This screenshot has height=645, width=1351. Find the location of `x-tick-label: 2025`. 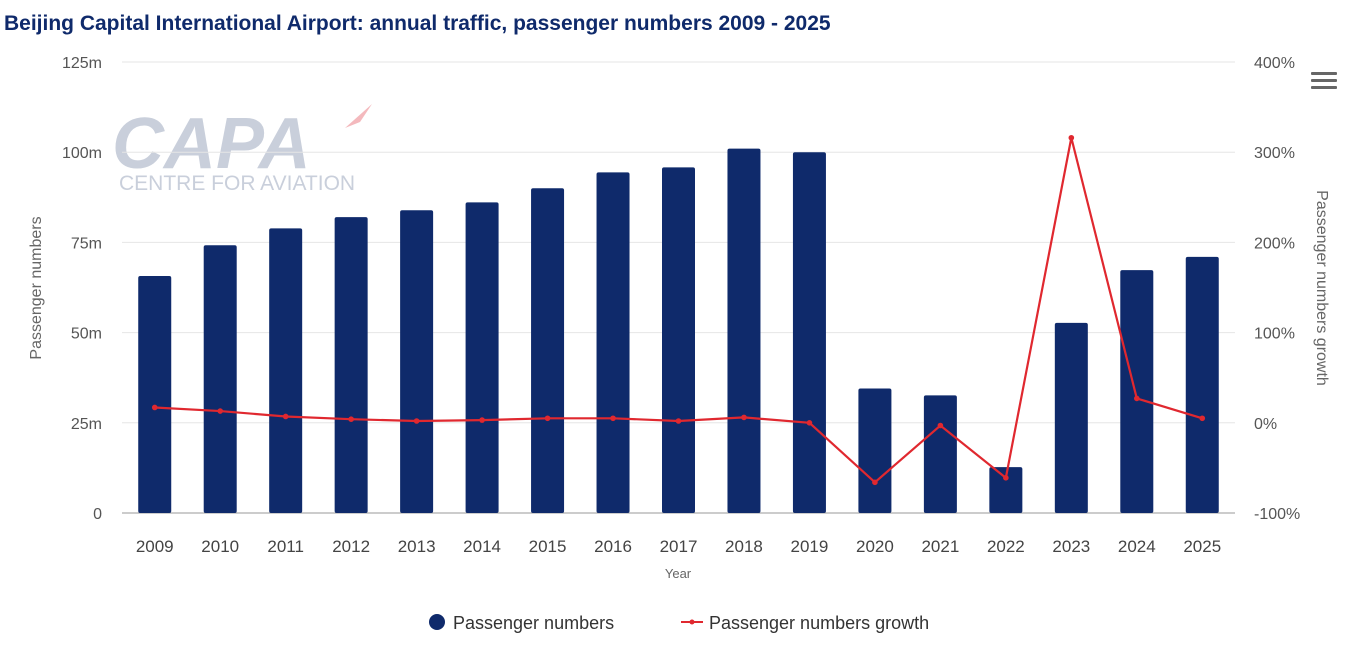

x-tick-label: 2025 is located at coordinates (1202, 546).